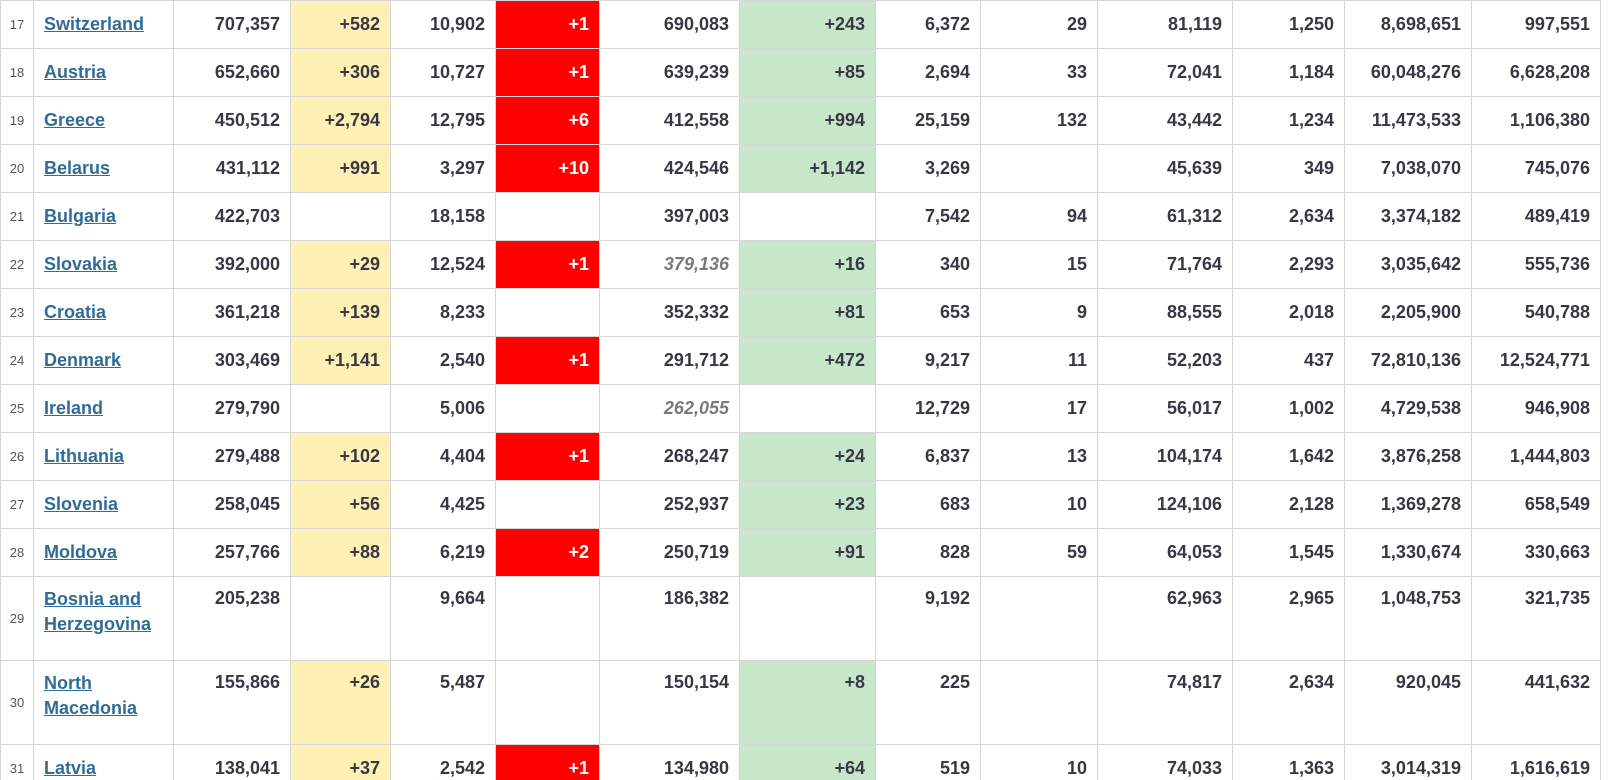  What do you see at coordinates (928, 312) in the screenshot?
I see `active-cases-cell: 653` at bounding box center [928, 312].